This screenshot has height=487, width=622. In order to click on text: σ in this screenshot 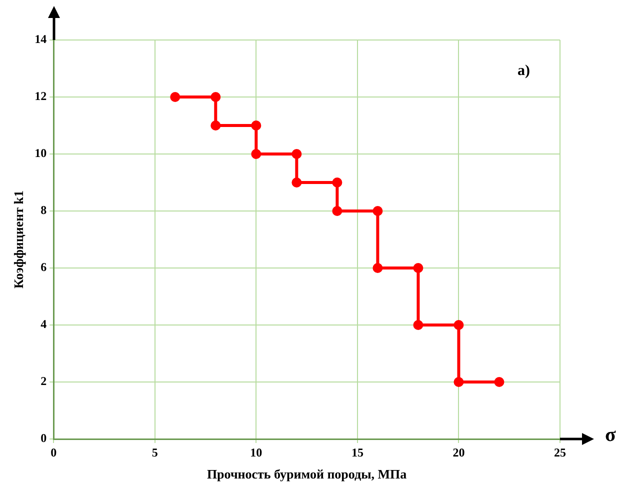, I will do `click(610, 435)`.